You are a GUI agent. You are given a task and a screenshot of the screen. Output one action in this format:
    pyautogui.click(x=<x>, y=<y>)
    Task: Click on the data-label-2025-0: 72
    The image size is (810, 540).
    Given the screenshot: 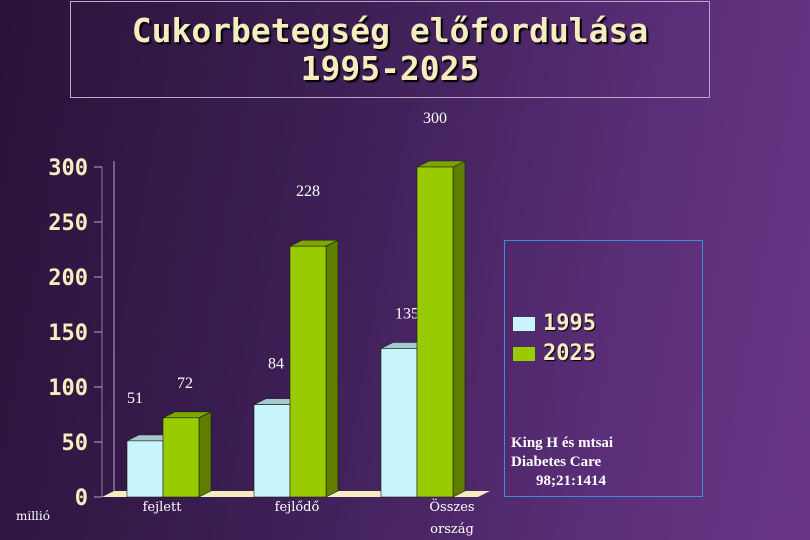 What is the action you would take?
    pyautogui.click(x=185, y=383)
    